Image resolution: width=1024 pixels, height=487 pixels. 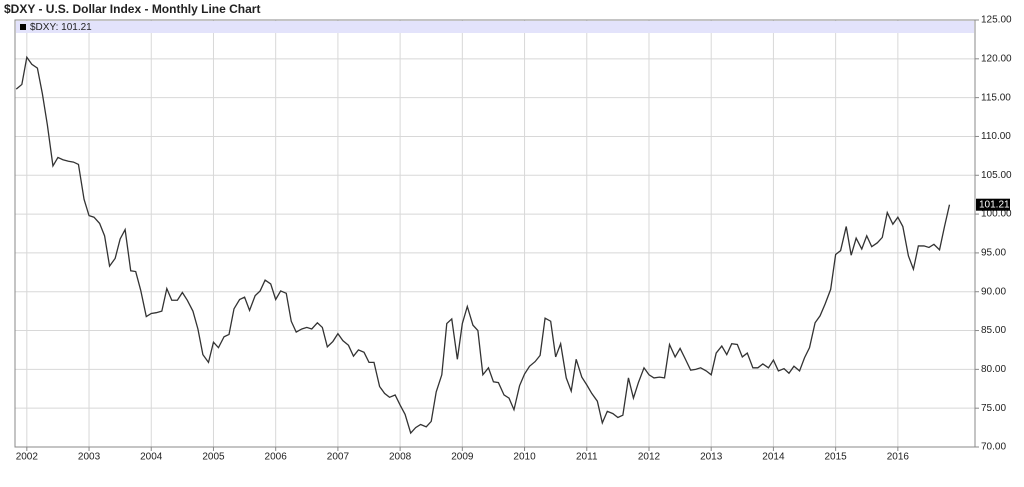 I want to click on x-tick-label: 2002, so click(x=27, y=457).